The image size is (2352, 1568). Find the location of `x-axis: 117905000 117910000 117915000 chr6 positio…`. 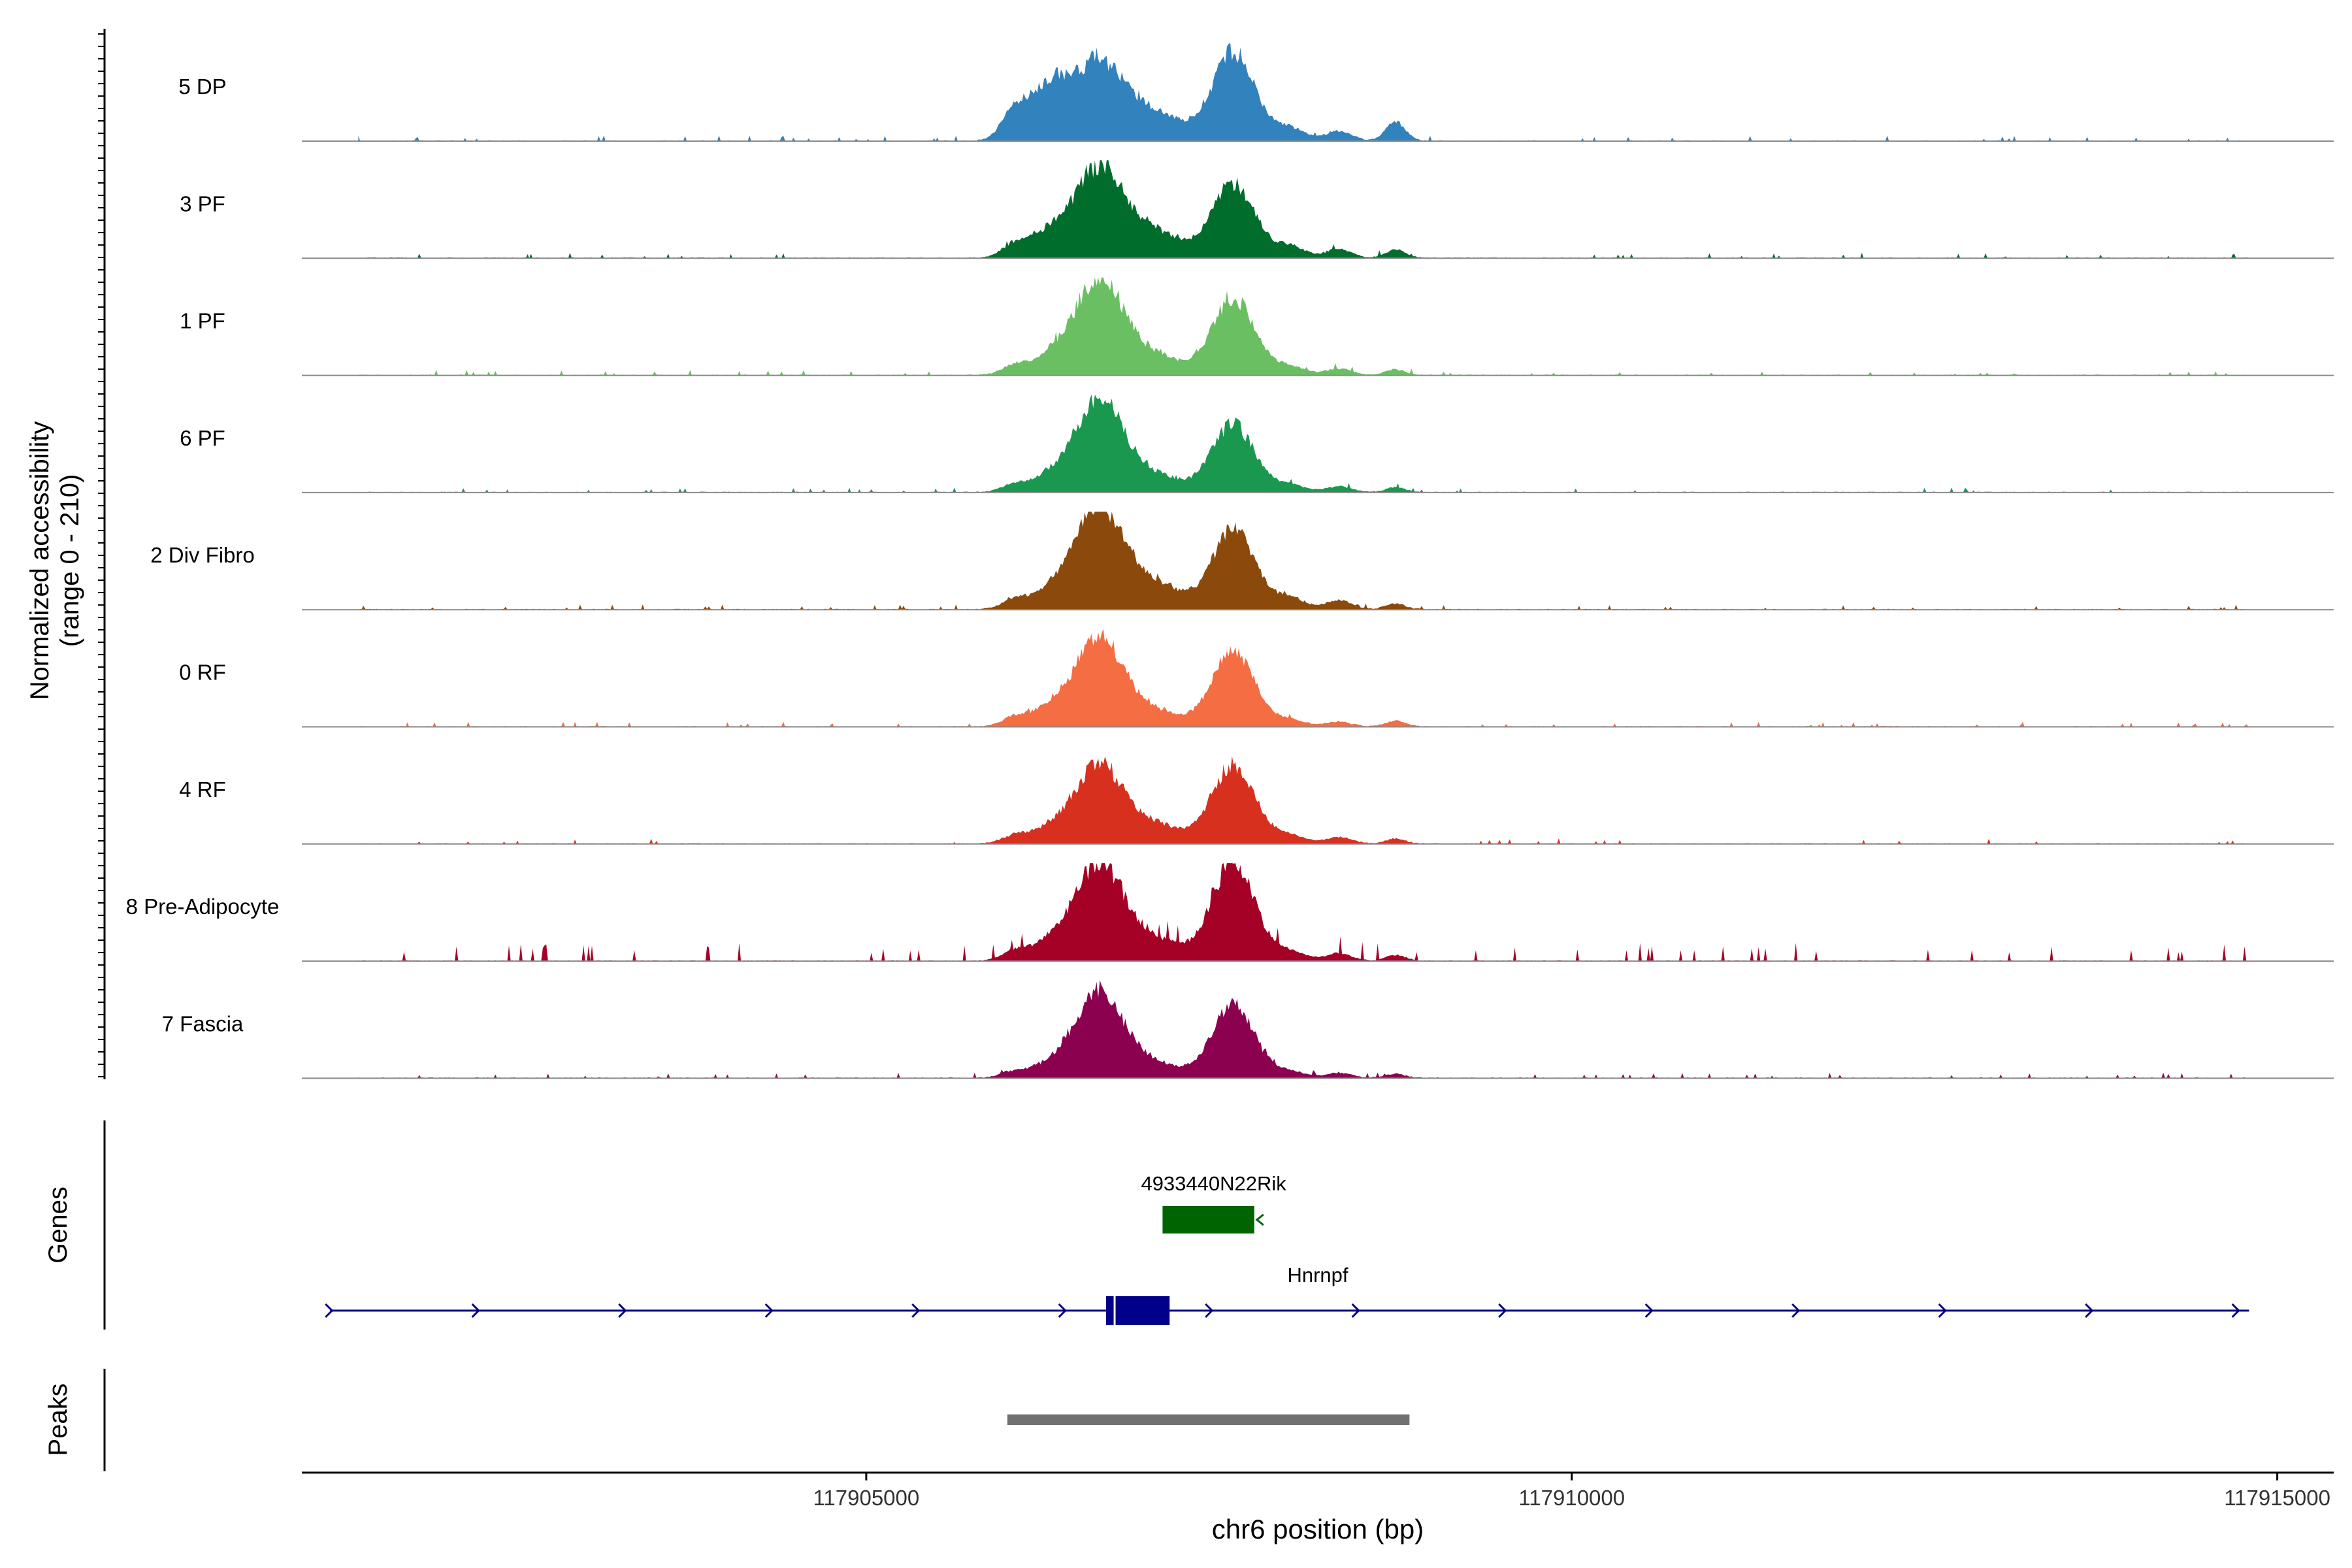

x-axis: 117905000 117910000 117915000 chr6 positio… is located at coordinates (1318, 1507).